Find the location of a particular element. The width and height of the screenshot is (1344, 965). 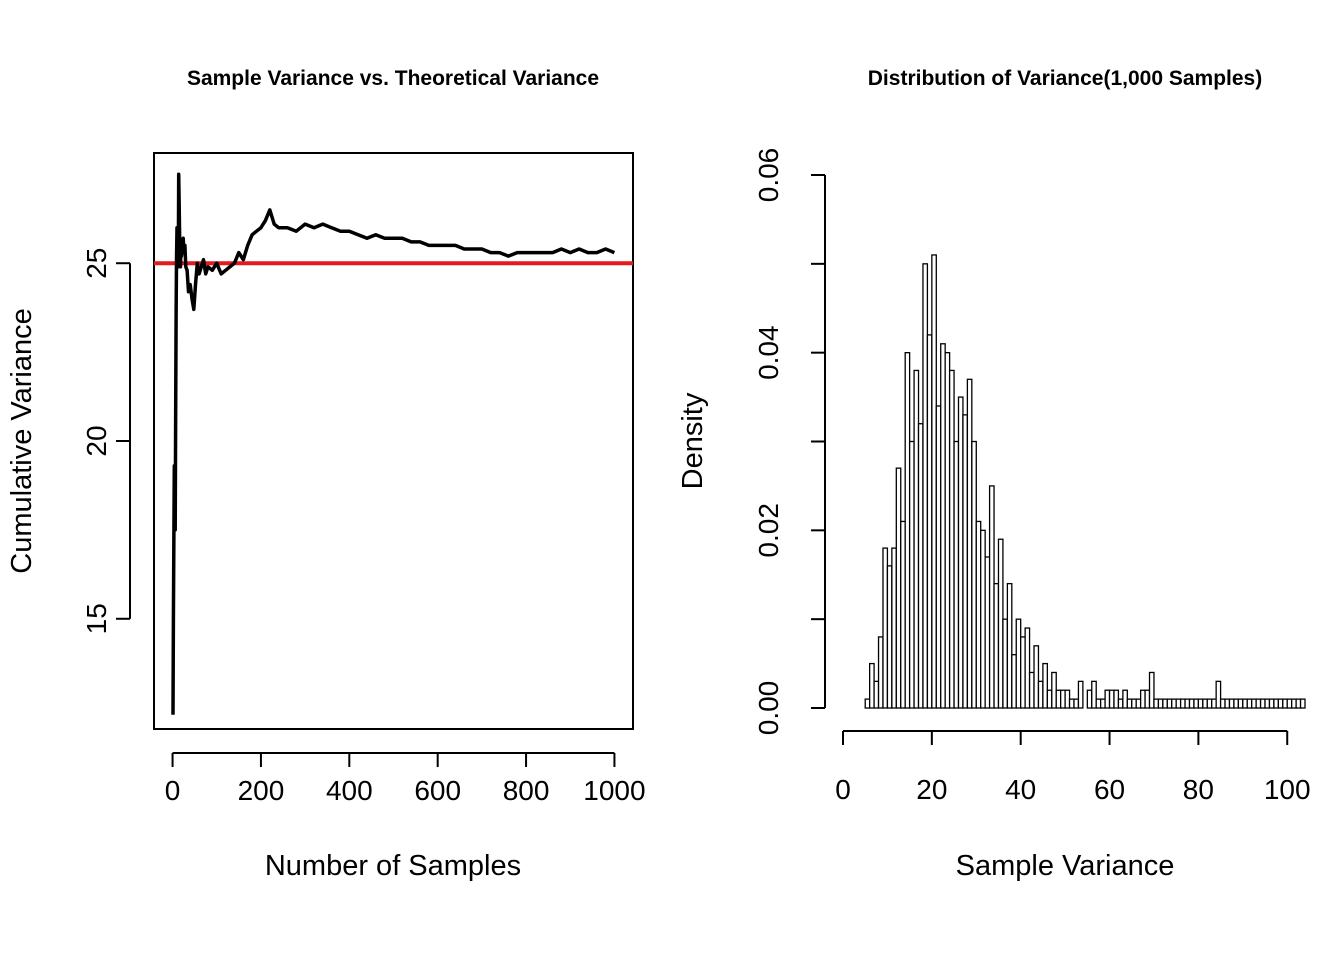

y-tick-label: 20 is located at coordinates (96, 440).